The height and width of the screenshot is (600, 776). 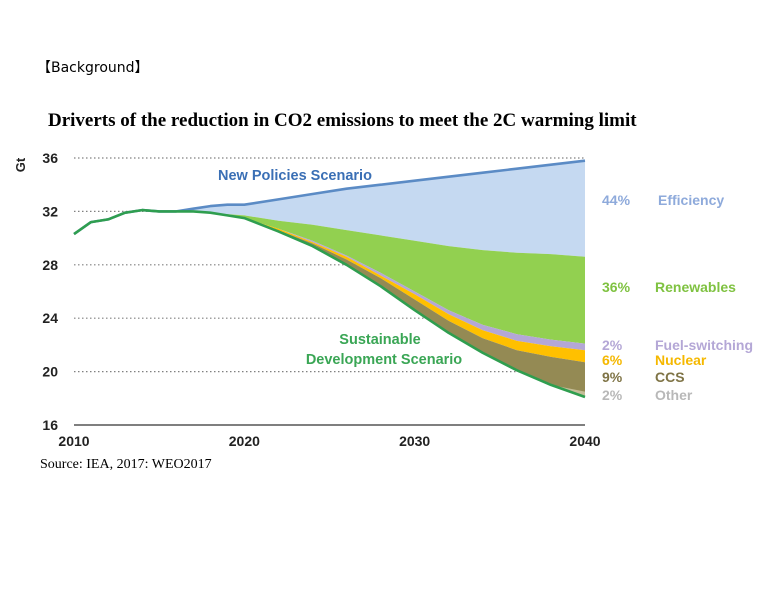 I want to click on share-label-ccs: 9%, so click(x=612, y=377).